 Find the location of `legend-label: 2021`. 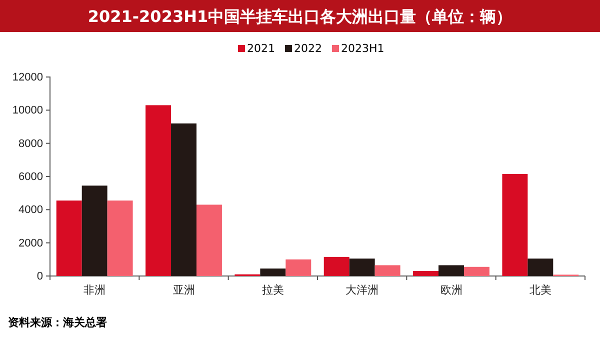

legend-label: 2021 is located at coordinates (261, 48).